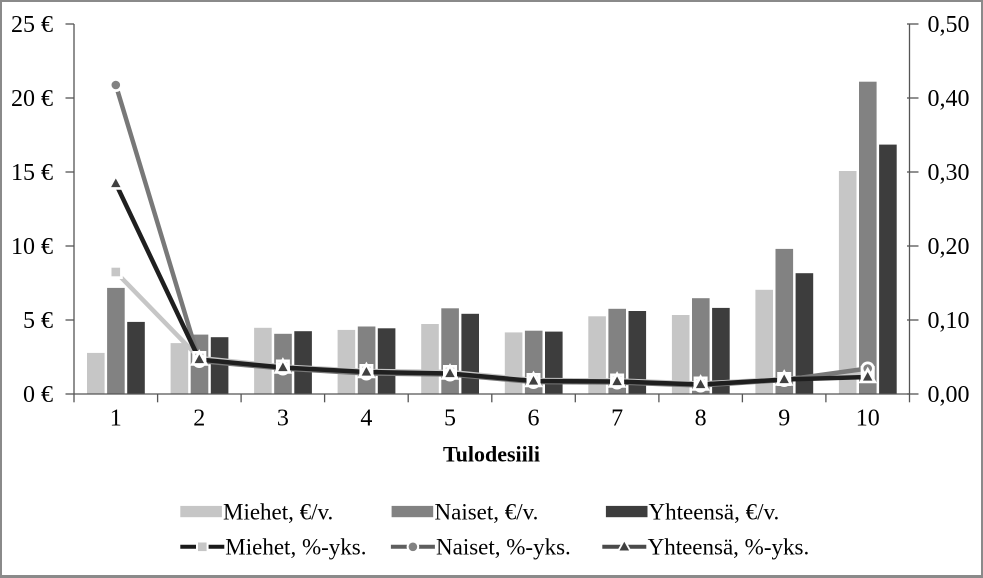  I want to click on svg-text: 10, so click(868, 419).